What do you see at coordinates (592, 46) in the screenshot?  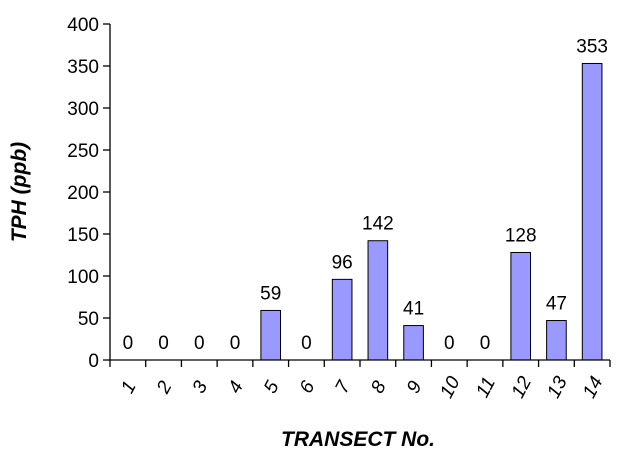 I see `data-label: 353` at bounding box center [592, 46].